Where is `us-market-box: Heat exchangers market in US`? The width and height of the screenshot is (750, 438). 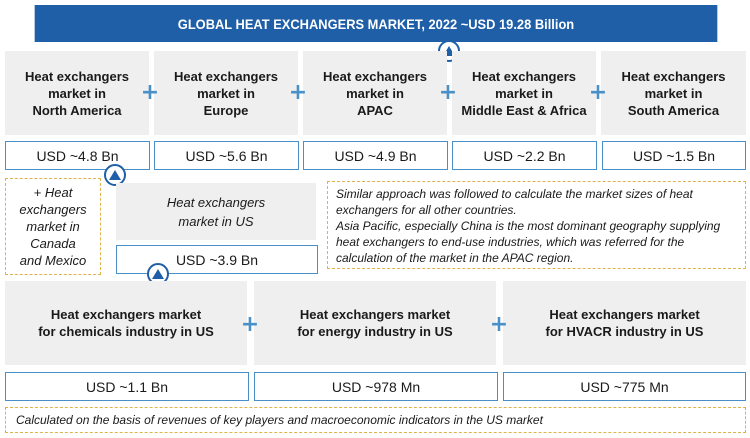
us-market-box: Heat exchangers market in US is located at coordinates (216, 211).